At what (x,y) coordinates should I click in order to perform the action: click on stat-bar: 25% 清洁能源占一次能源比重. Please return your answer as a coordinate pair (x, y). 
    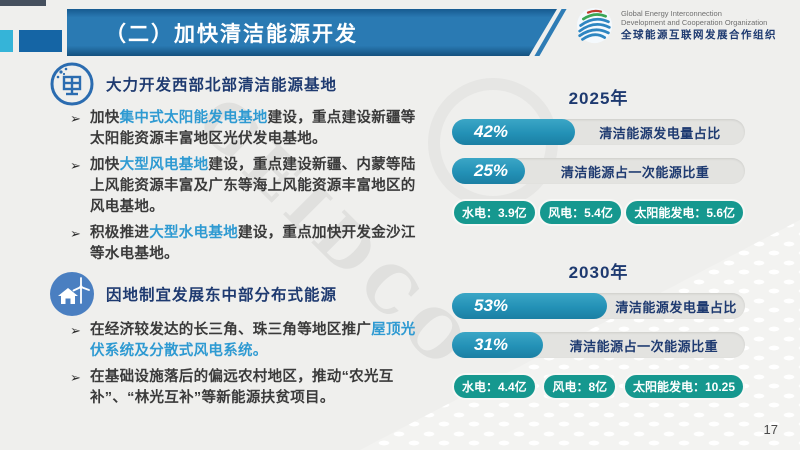
    Looking at the image, I should click on (598, 171).